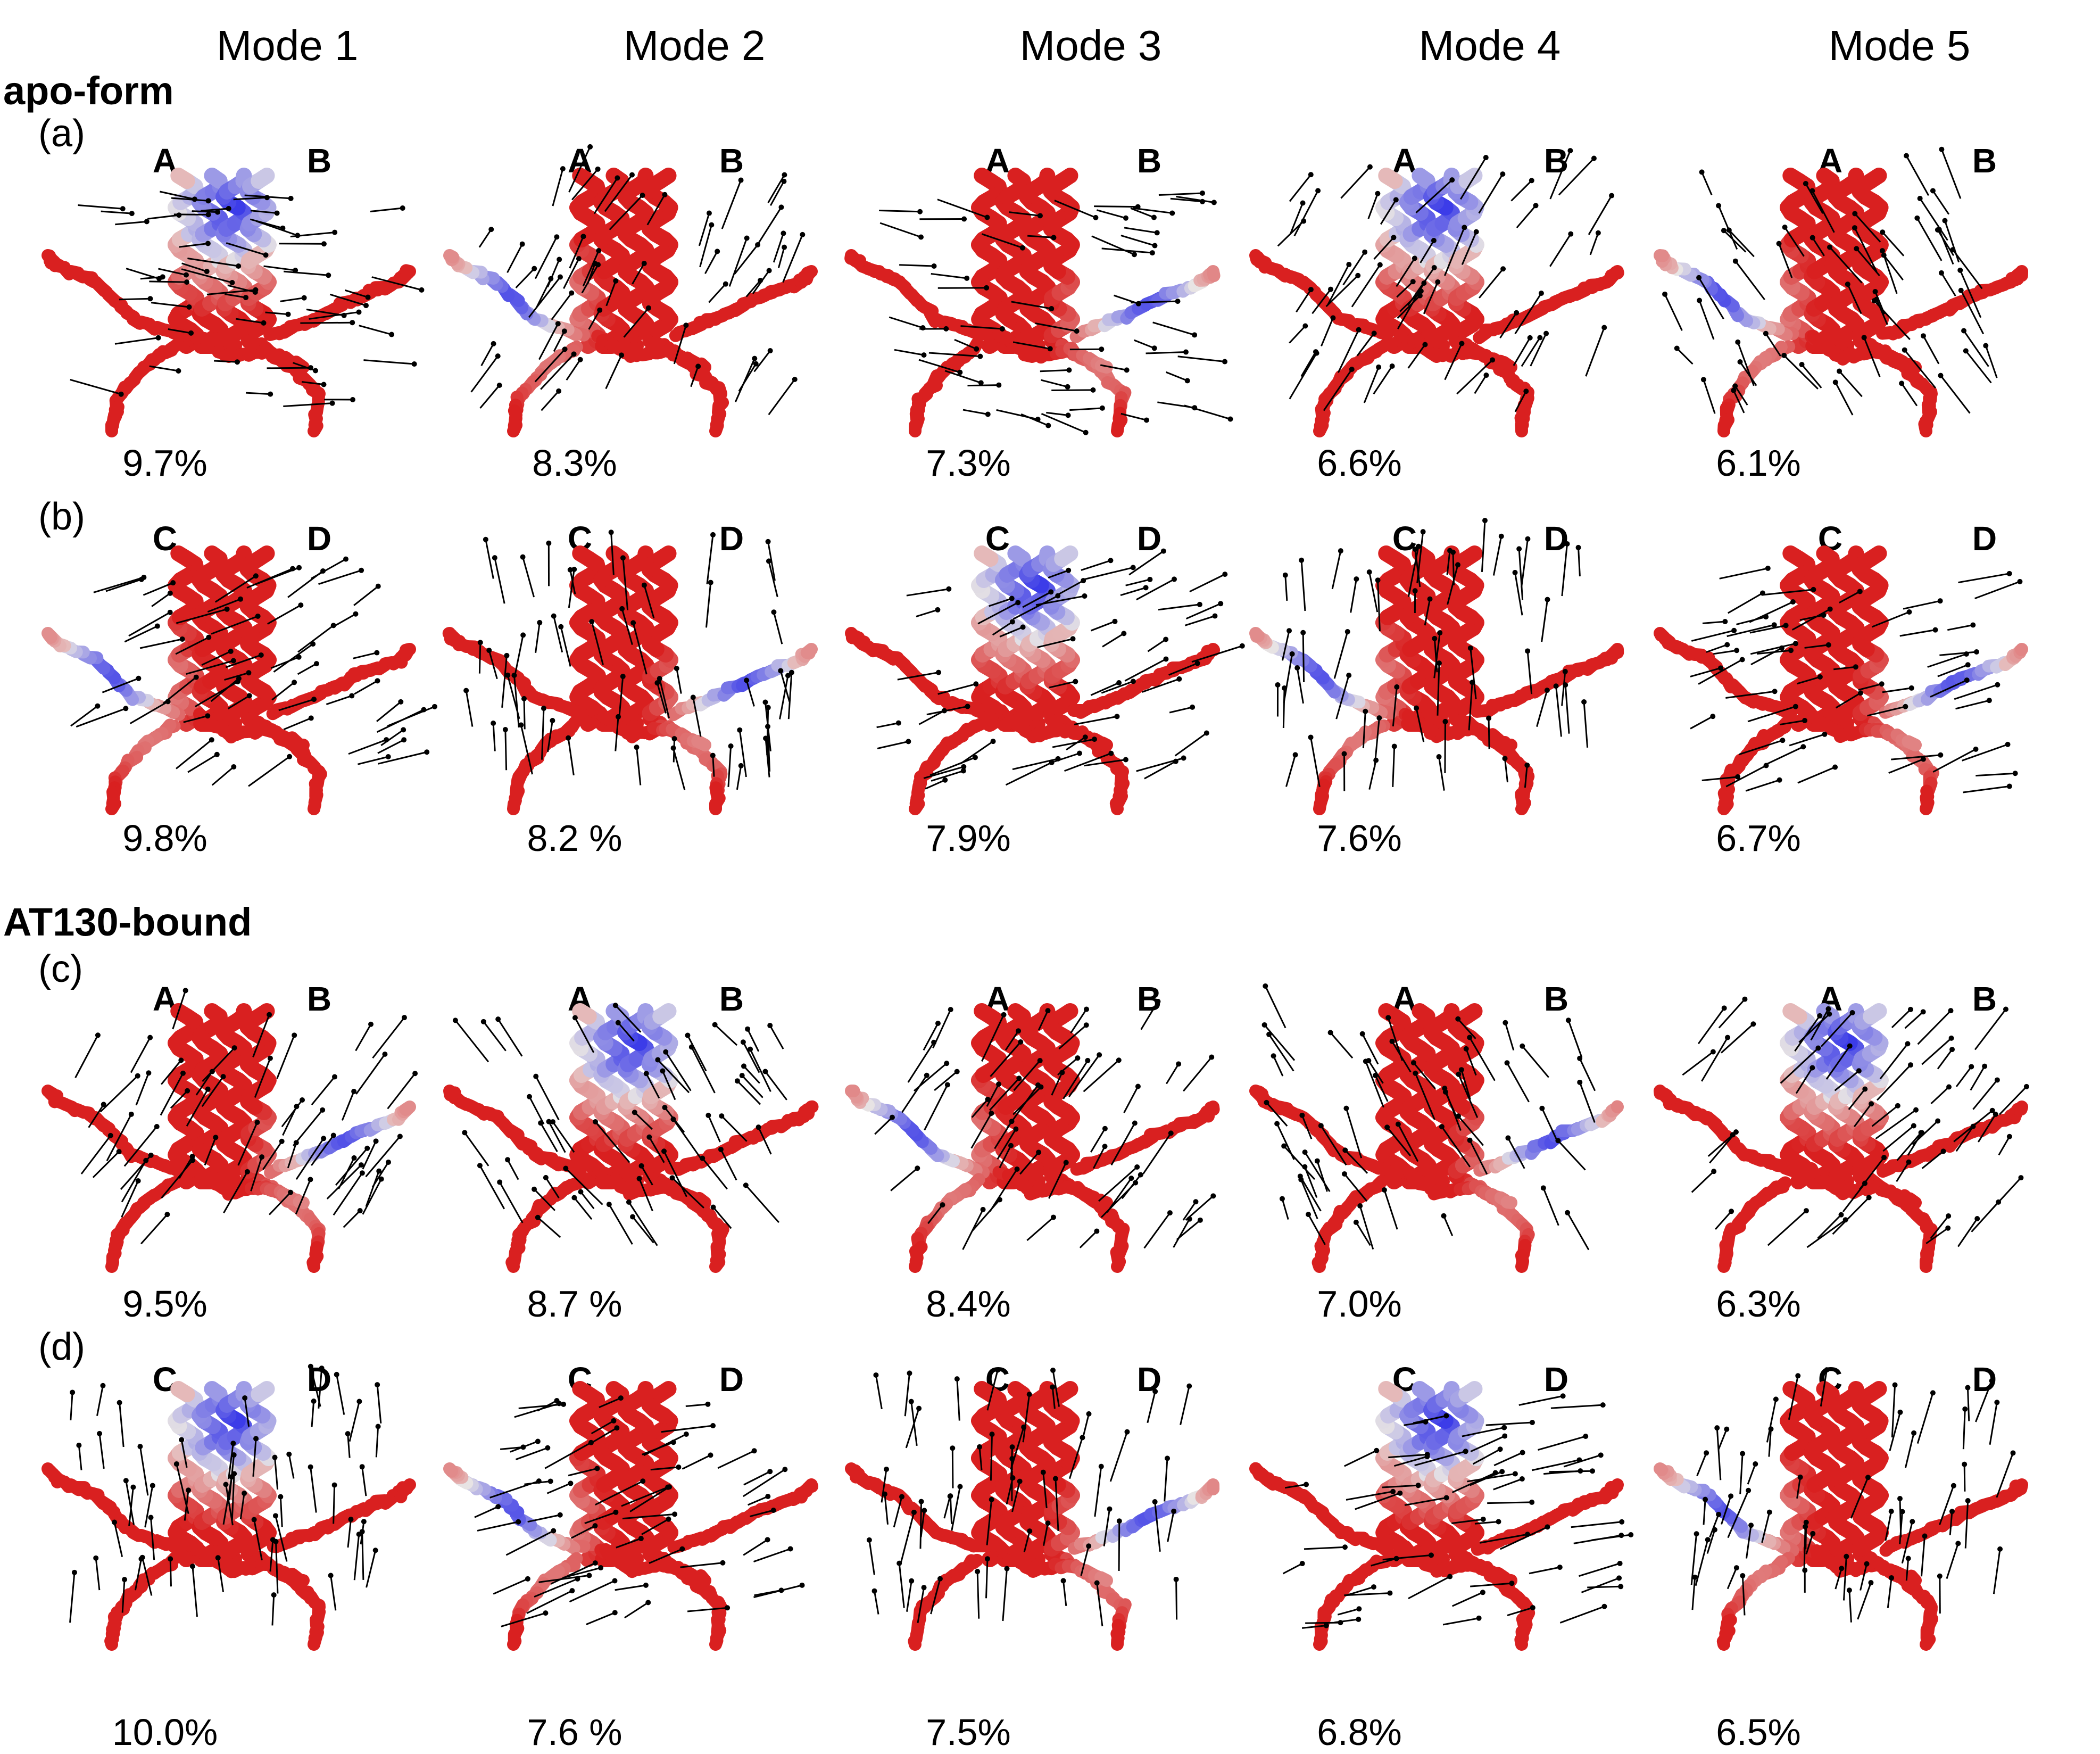 The image size is (2100, 1754). I want to click on section-title-apo: apo-form, so click(89, 91).